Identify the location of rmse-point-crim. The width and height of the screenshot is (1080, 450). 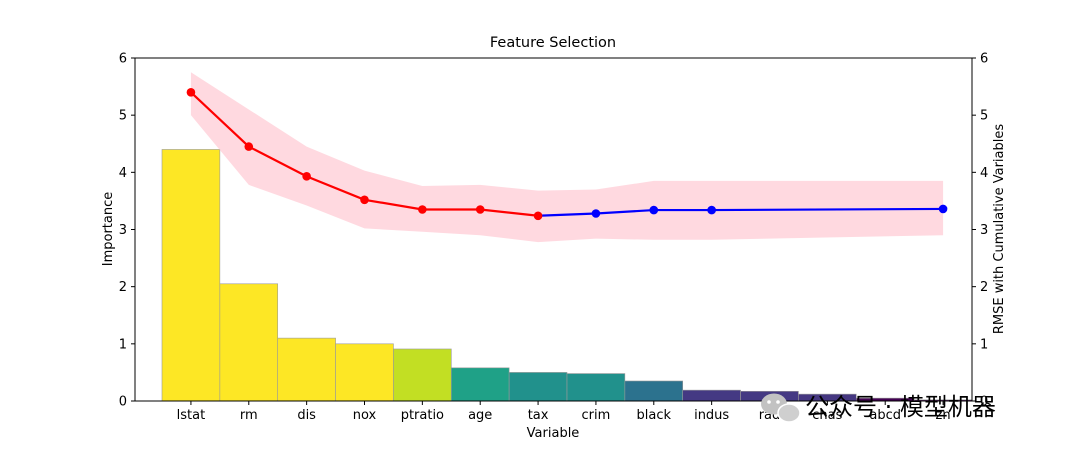
(596, 213).